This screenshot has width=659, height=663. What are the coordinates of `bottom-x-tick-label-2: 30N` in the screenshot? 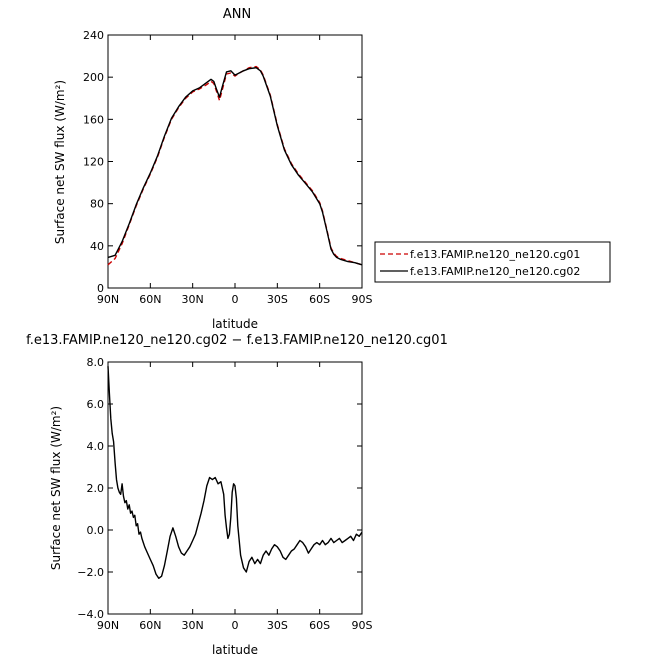 It's located at (193, 625).